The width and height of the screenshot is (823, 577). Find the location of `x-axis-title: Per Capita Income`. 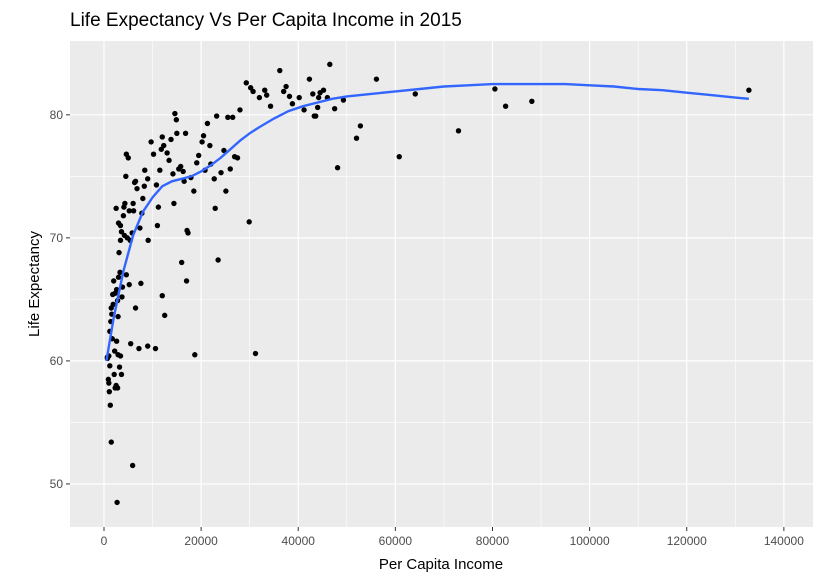

x-axis-title: Per Capita Income is located at coordinates (441, 564).